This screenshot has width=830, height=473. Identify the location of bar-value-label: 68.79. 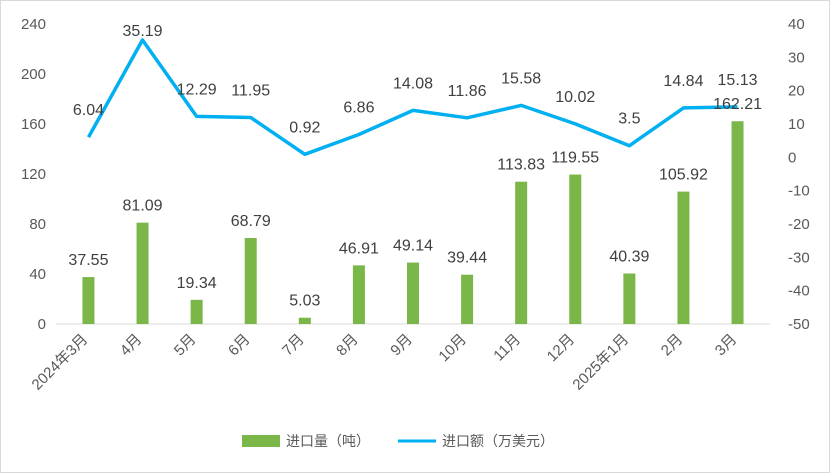
(251, 221).